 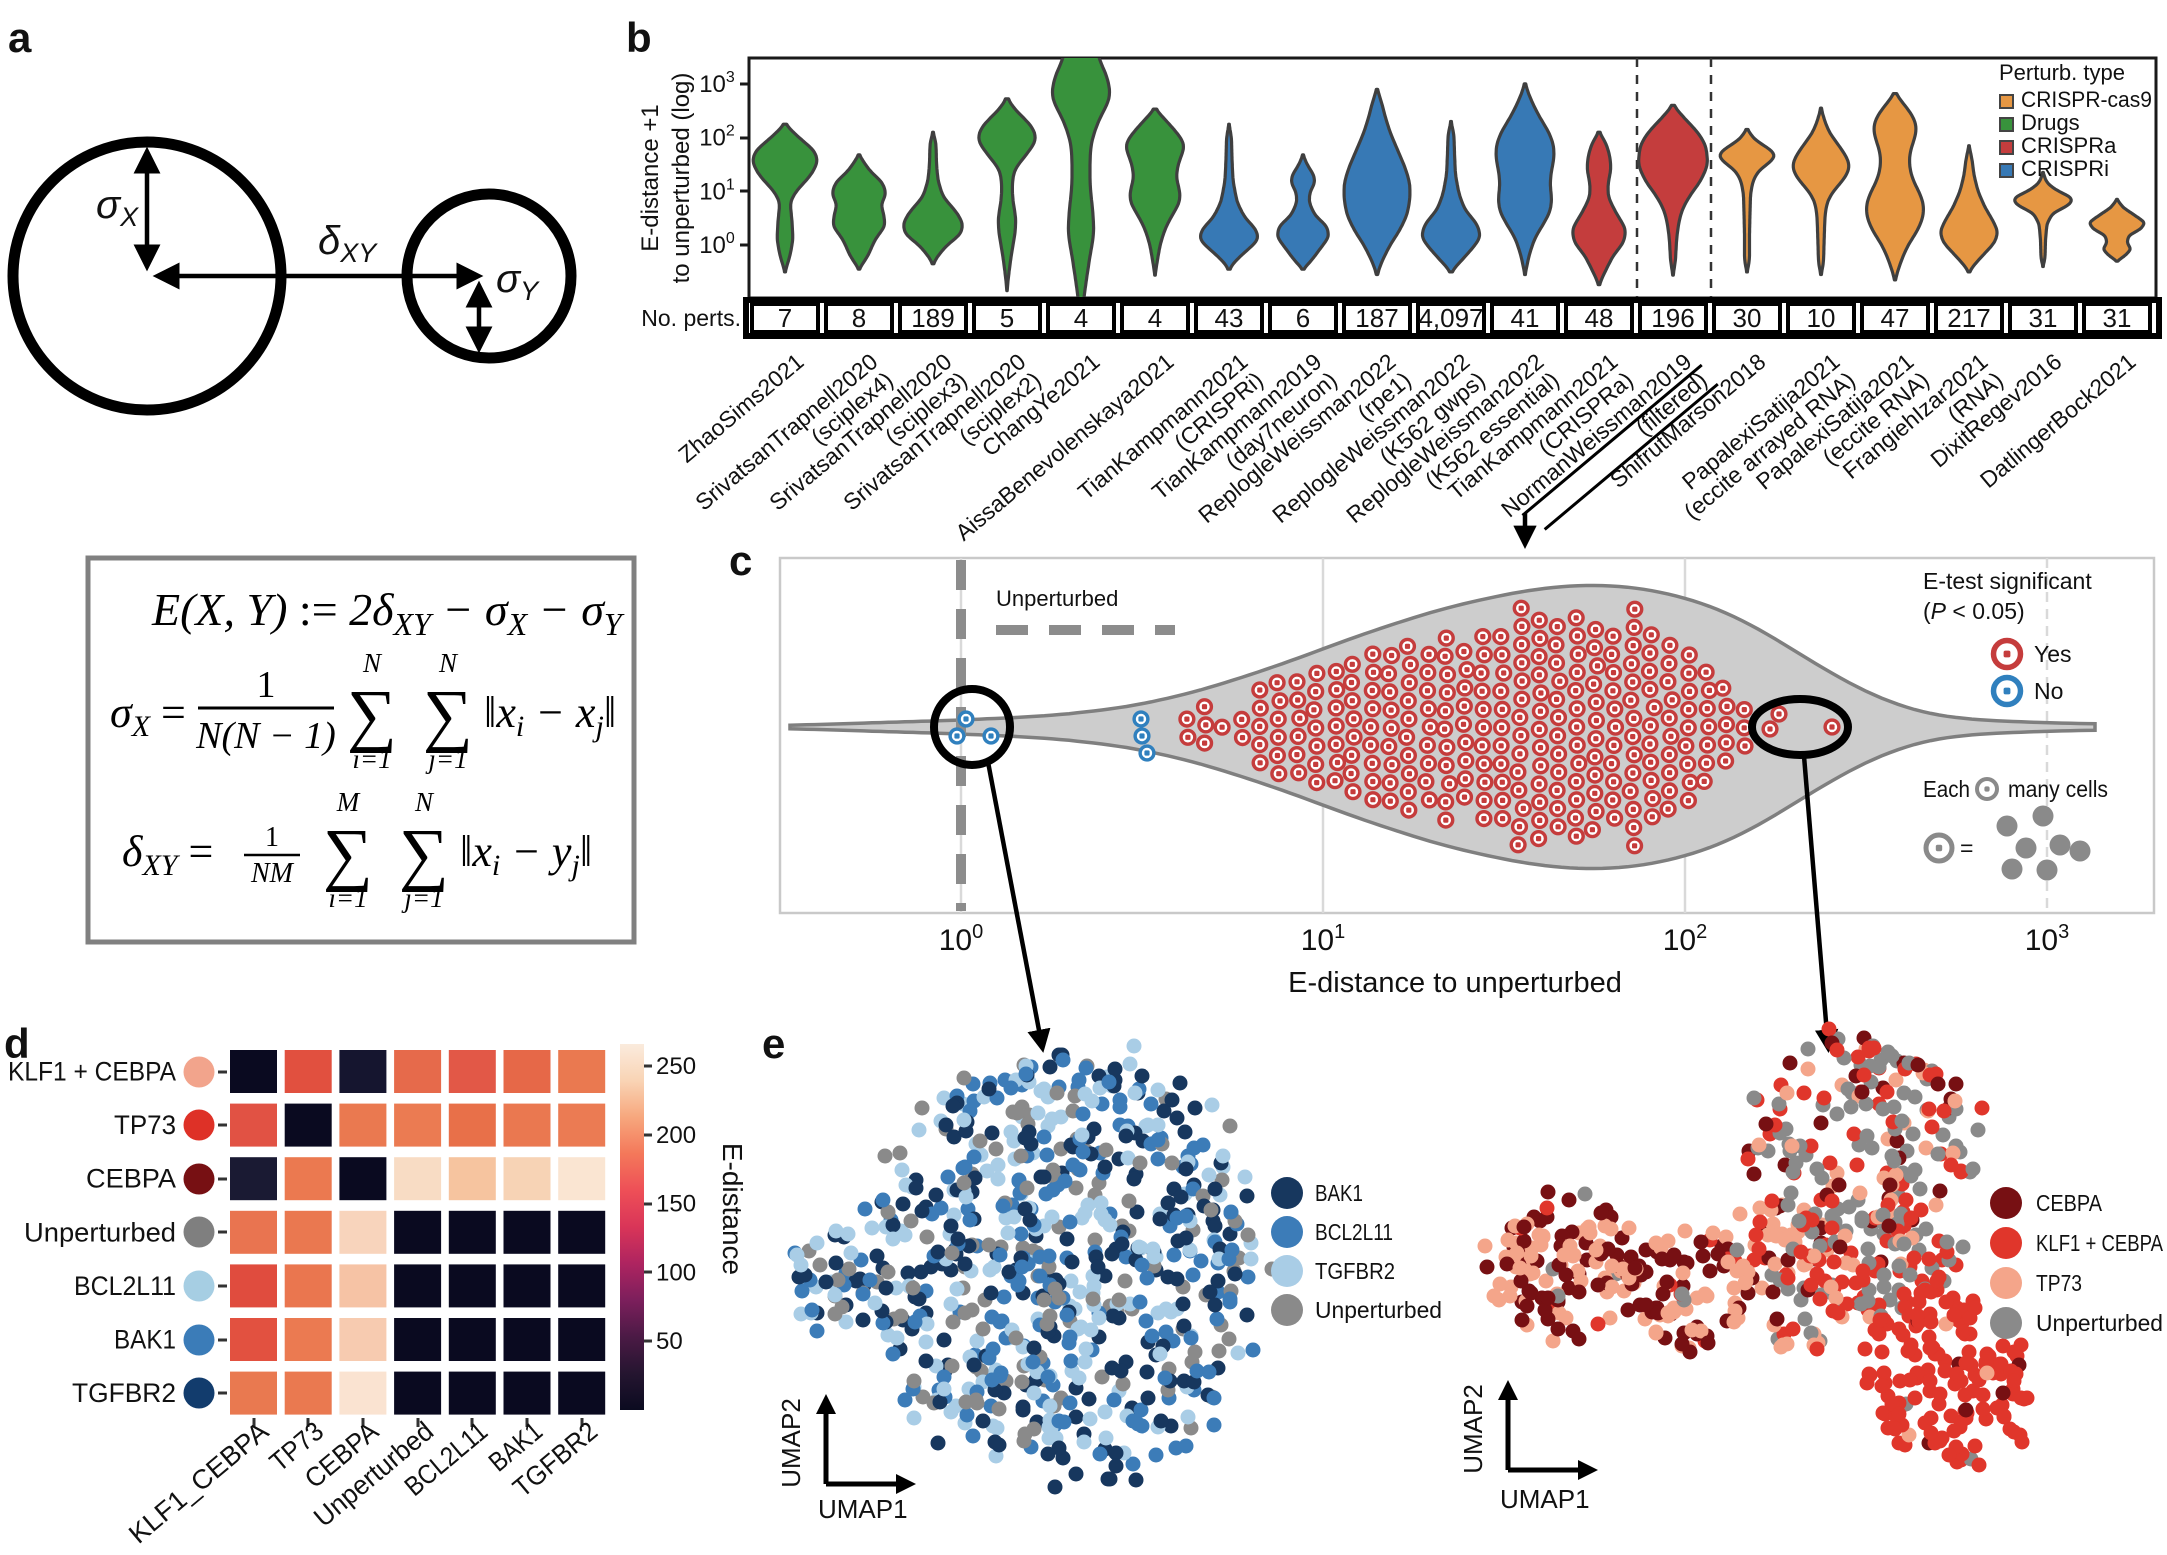 What do you see at coordinates (1821, 318) in the screenshot?
I see `svg-text: 10` at bounding box center [1821, 318].